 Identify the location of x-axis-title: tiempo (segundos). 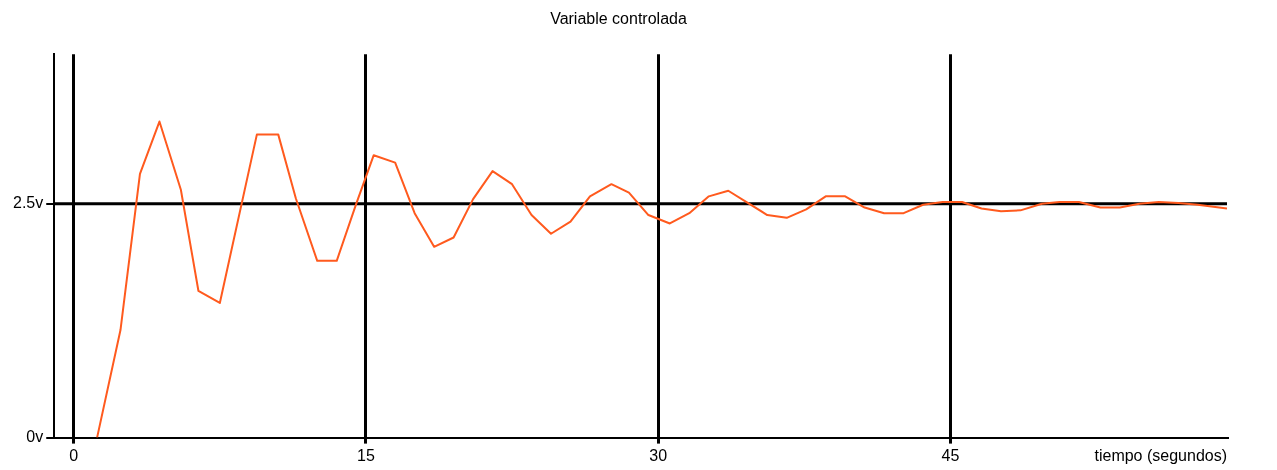
(1160, 455).